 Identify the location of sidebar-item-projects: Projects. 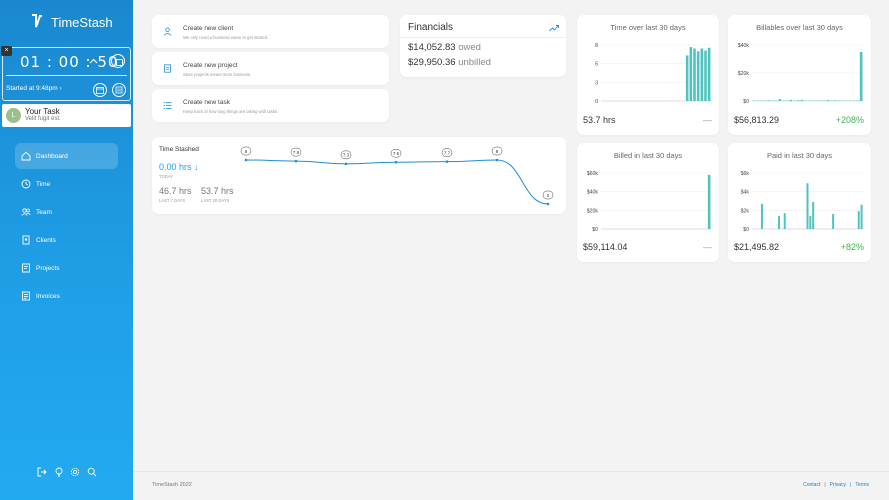
(66, 268).